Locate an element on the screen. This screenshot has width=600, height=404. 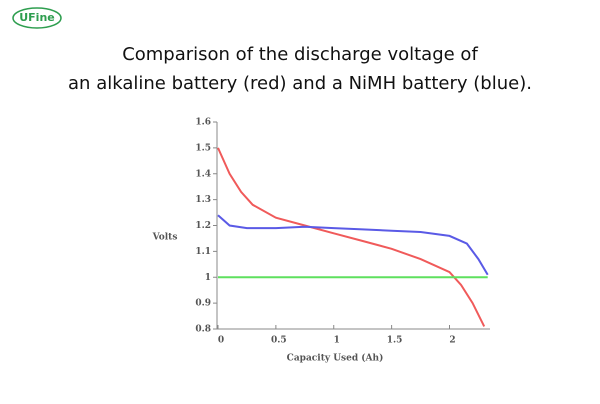
y-axis-label: Volts is located at coordinates (165, 238).